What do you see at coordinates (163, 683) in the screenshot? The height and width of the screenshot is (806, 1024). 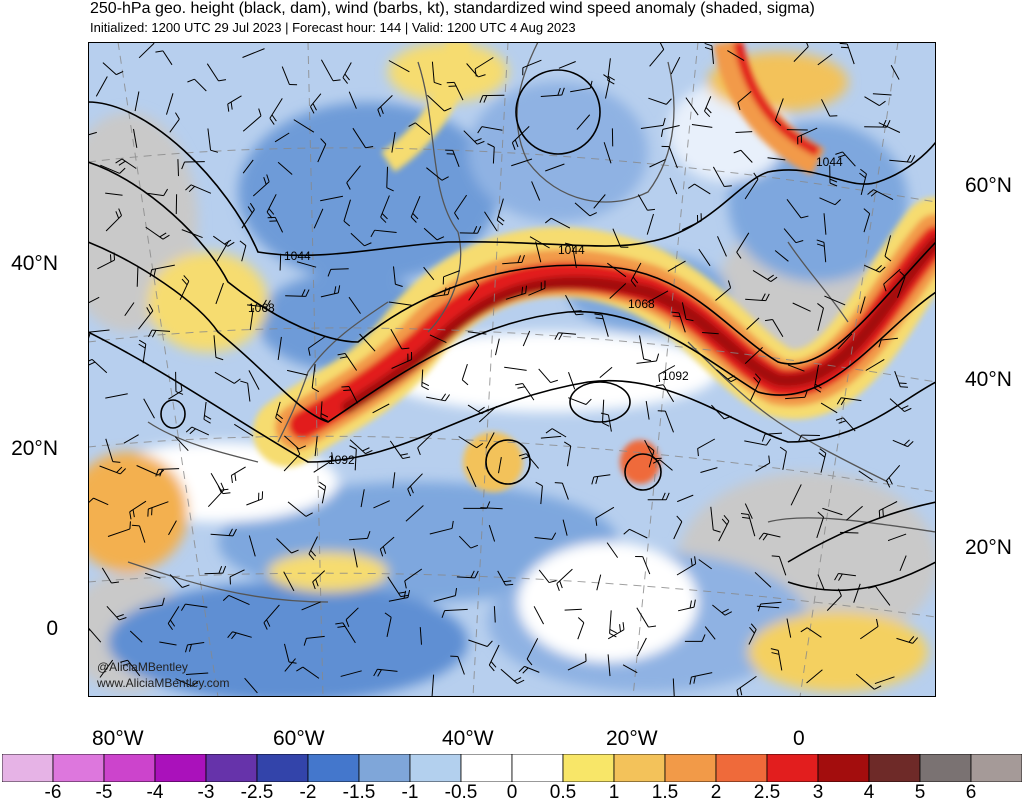 I see `credit-site: www.AliciaMBentley.com` at bounding box center [163, 683].